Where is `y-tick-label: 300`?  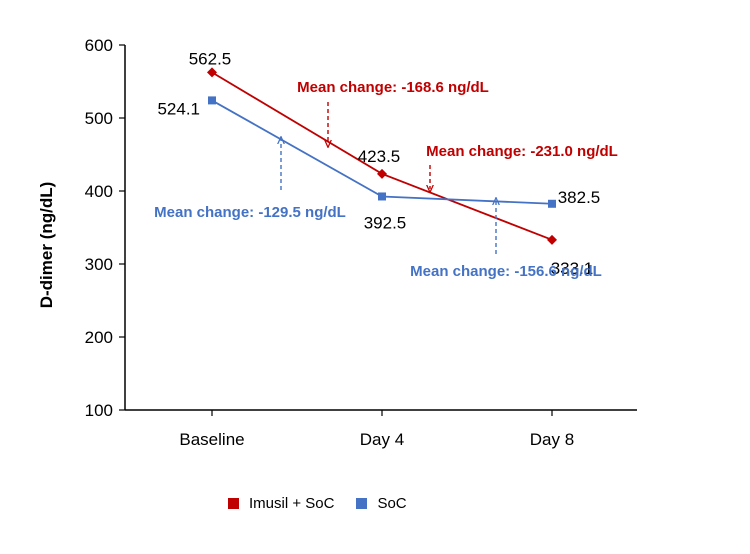
y-tick-label: 300 is located at coordinates (99, 264).